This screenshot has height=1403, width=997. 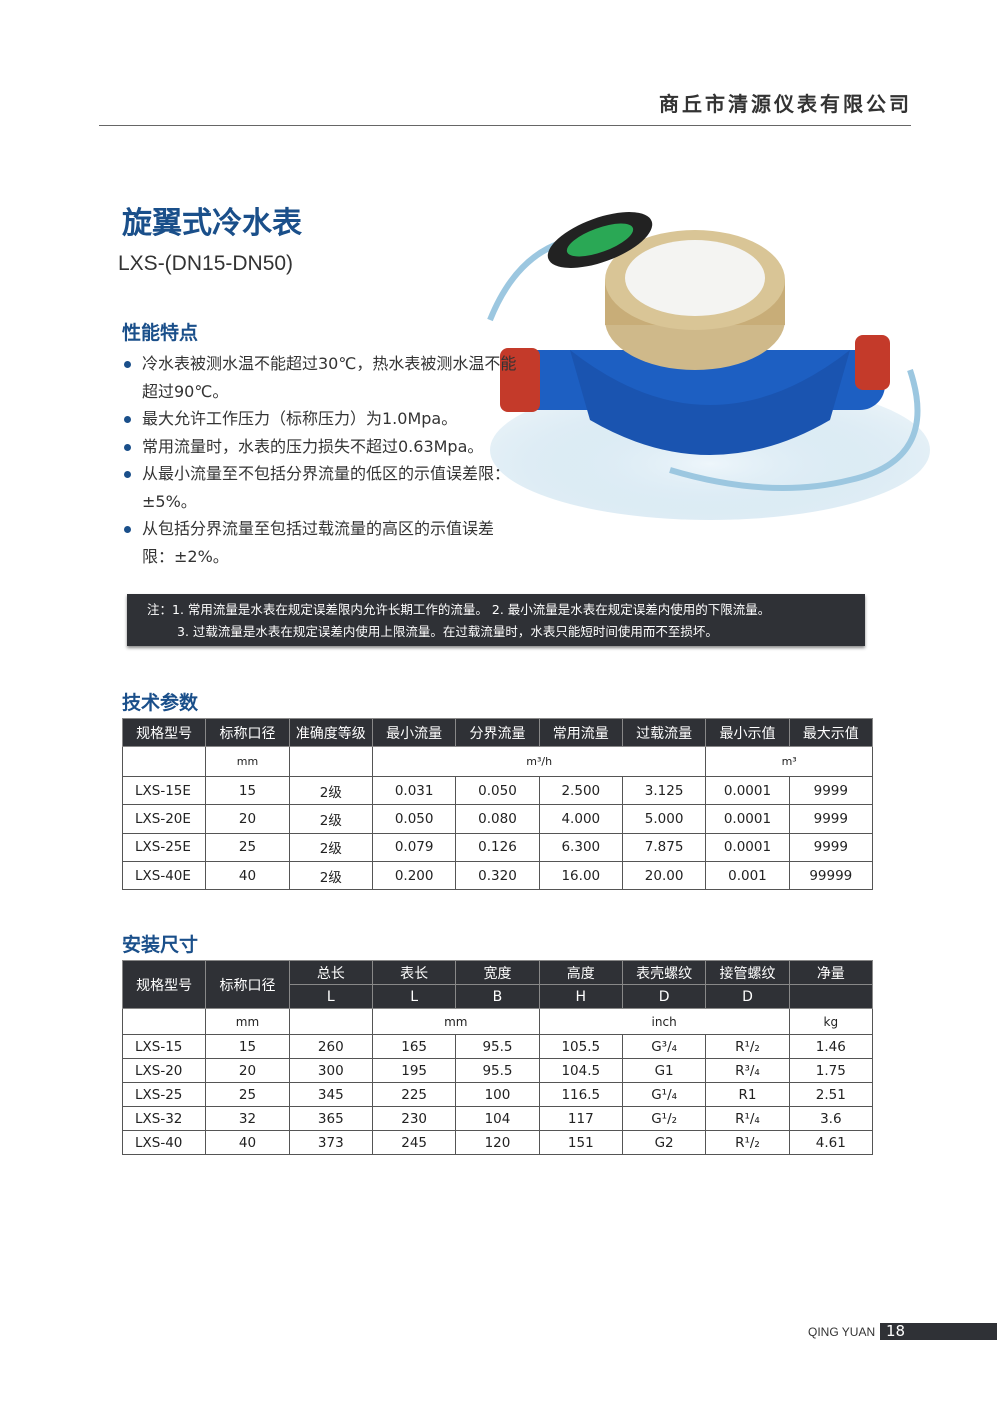 What do you see at coordinates (664, 1070) in the screenshot?
I see `table-cell: G1` at bounding box center [664, 1070].